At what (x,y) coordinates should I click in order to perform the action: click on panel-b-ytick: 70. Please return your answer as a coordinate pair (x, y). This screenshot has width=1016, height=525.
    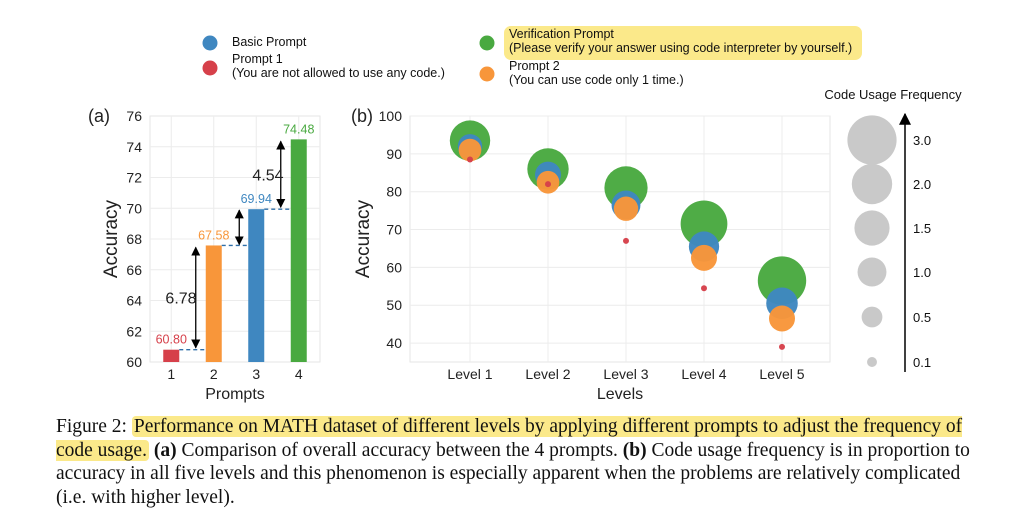
    Looking at the image, I should click on (394, 230).